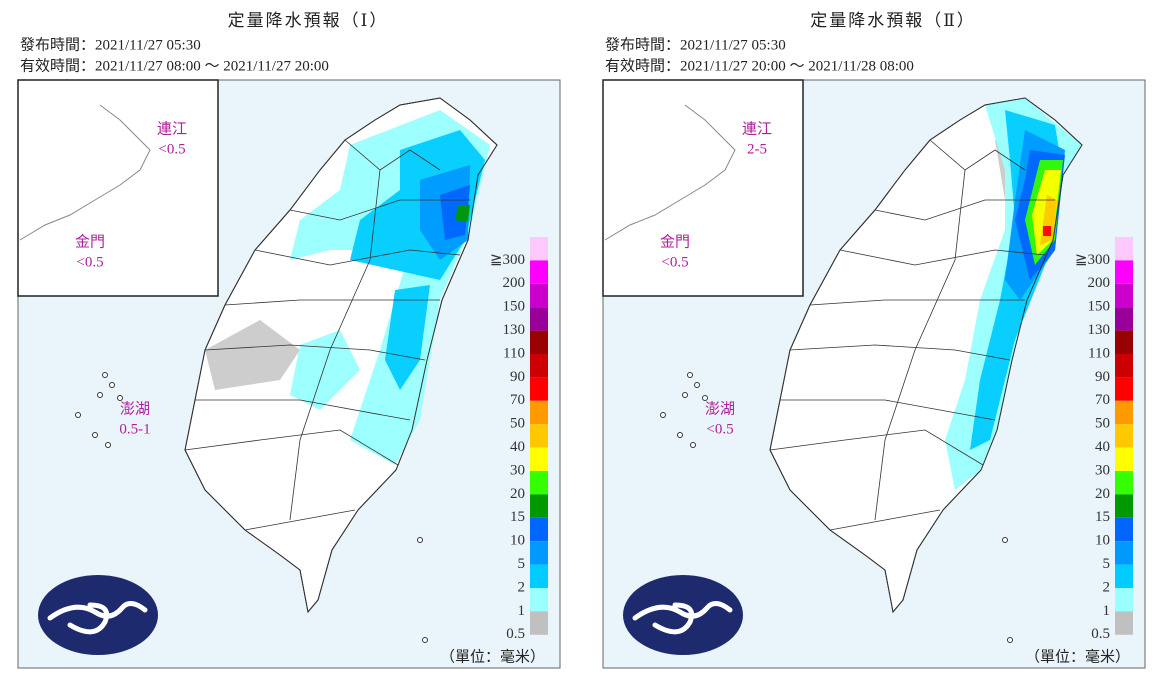 This screenshot has width=1162, height=682. What do you see at coordinates (1077, 656) in the screenshot?
I see `unit-label: （單位：毫米）` at bounding box center [1077, 656].